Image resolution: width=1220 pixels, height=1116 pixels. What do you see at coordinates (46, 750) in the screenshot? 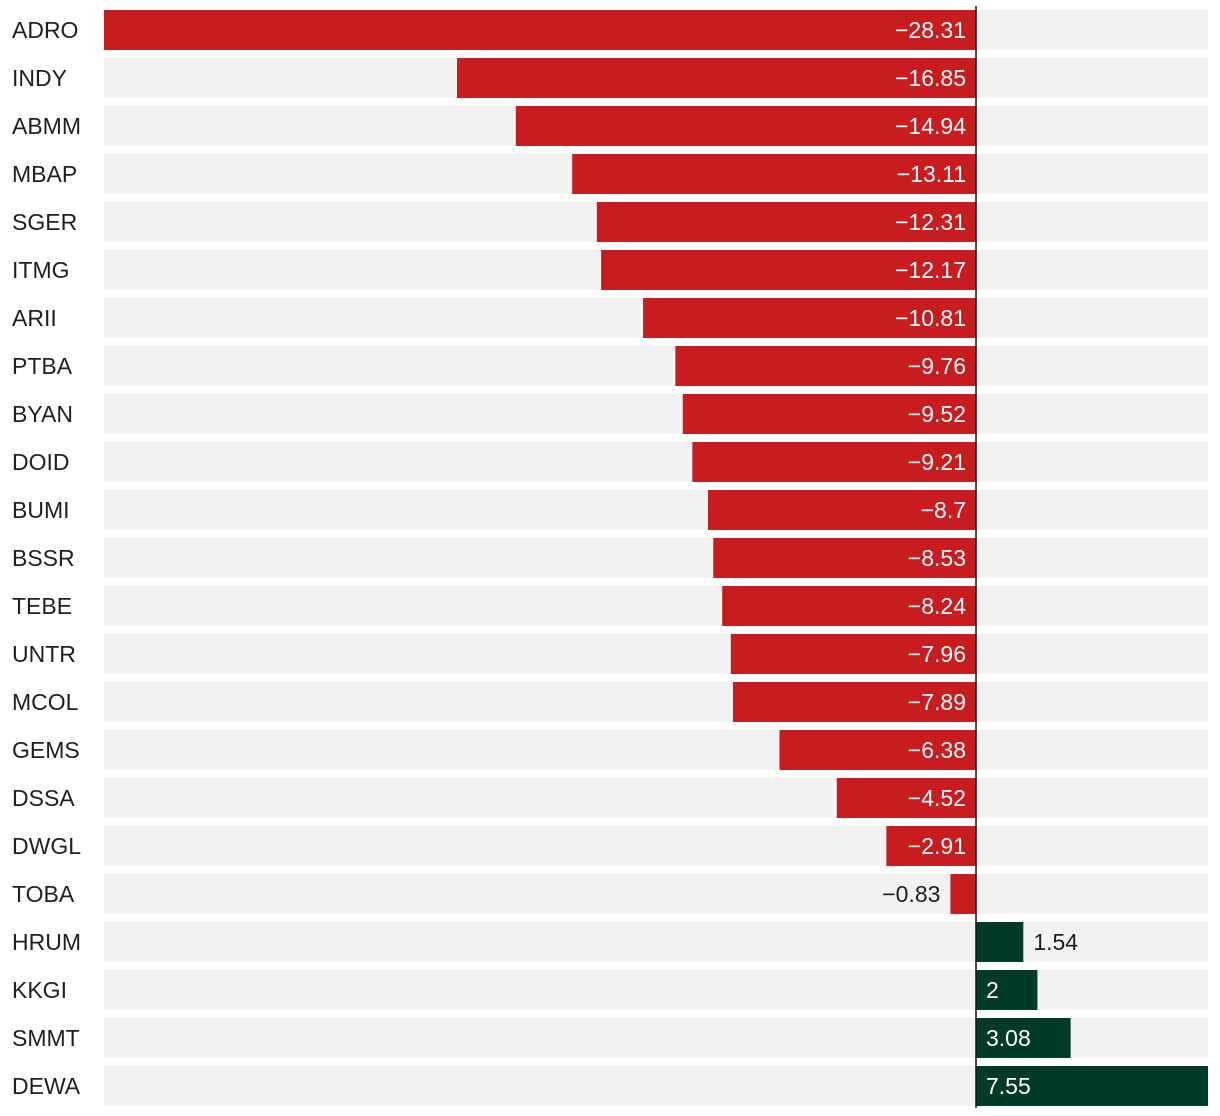
I see `category-label: GEMS` at bounding box center [46, 750].